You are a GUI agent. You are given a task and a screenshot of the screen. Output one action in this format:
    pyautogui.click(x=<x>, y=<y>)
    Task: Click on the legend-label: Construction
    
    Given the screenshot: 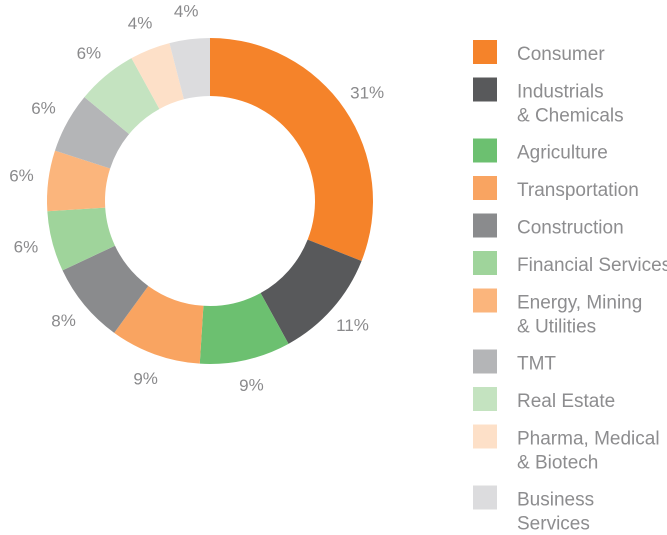 What is the action you would take?
    pyautogui.click(x=570, y=228)
    